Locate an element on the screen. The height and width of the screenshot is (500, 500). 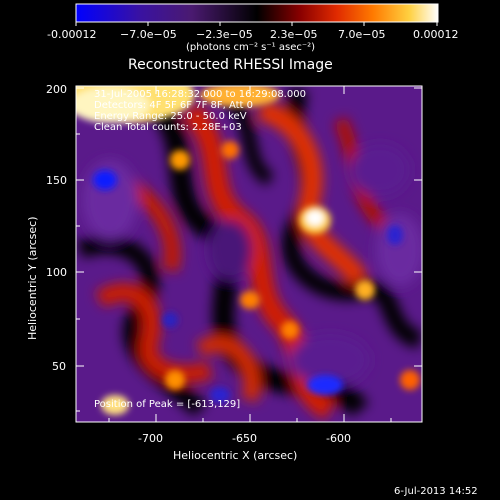
annotation-energy-range: Energy Range: 25.0 - 50.0 keV is located at coordinates (170, 116).